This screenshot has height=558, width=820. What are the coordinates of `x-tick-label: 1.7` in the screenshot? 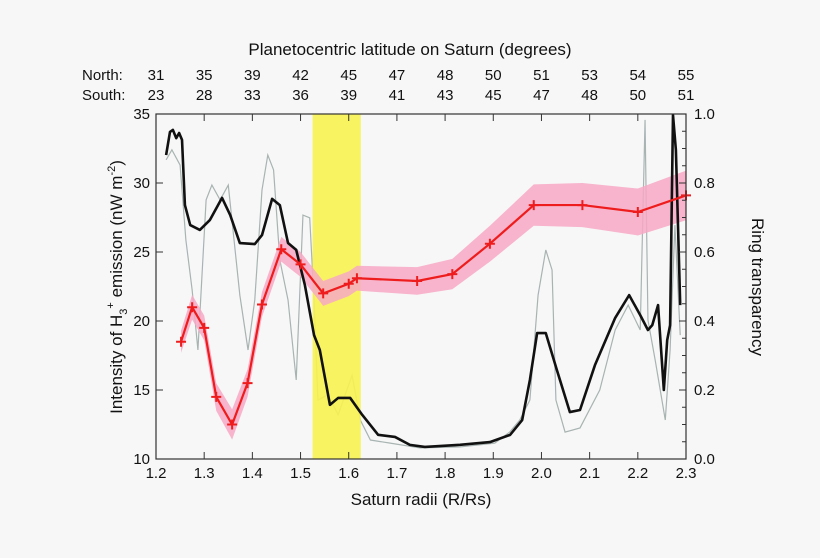 It's located at (396, 473).